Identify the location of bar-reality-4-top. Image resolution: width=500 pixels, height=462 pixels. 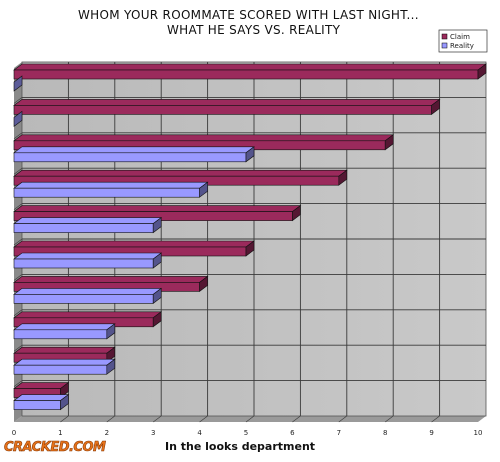
(111, 185).